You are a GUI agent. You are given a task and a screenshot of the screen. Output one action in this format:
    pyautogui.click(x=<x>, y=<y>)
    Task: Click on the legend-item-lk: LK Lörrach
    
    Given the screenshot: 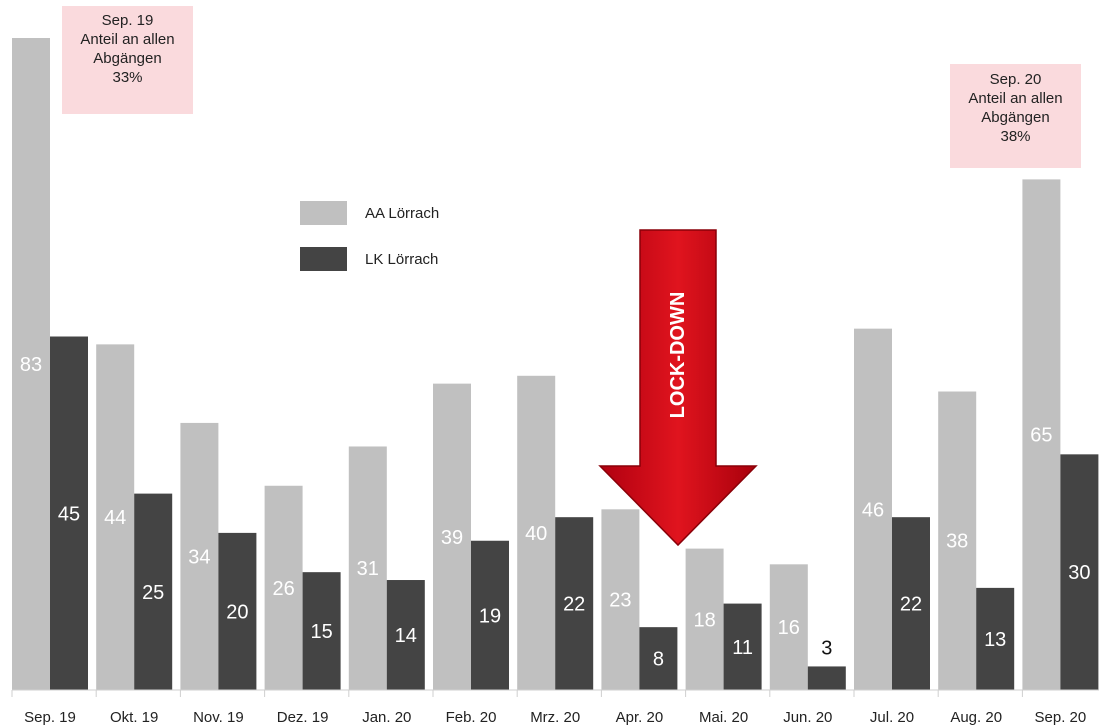 What is the action you would take?
    pyautogui.click(x=369, y=259)
    